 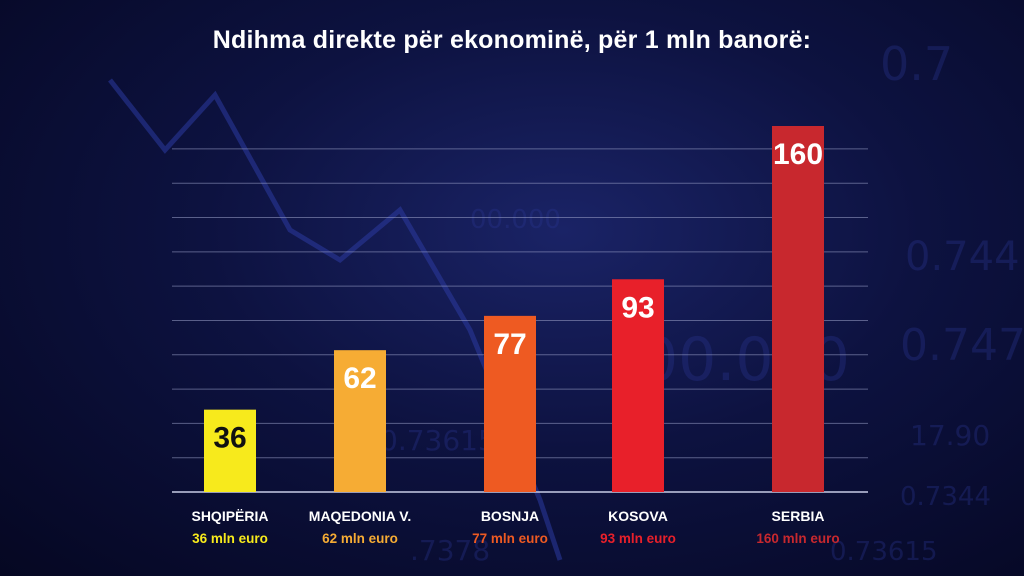 What do you see at coordinates (798, 516) in the screenshot?
I see `category-label: SERBIA` at bounding box center [798, 516].